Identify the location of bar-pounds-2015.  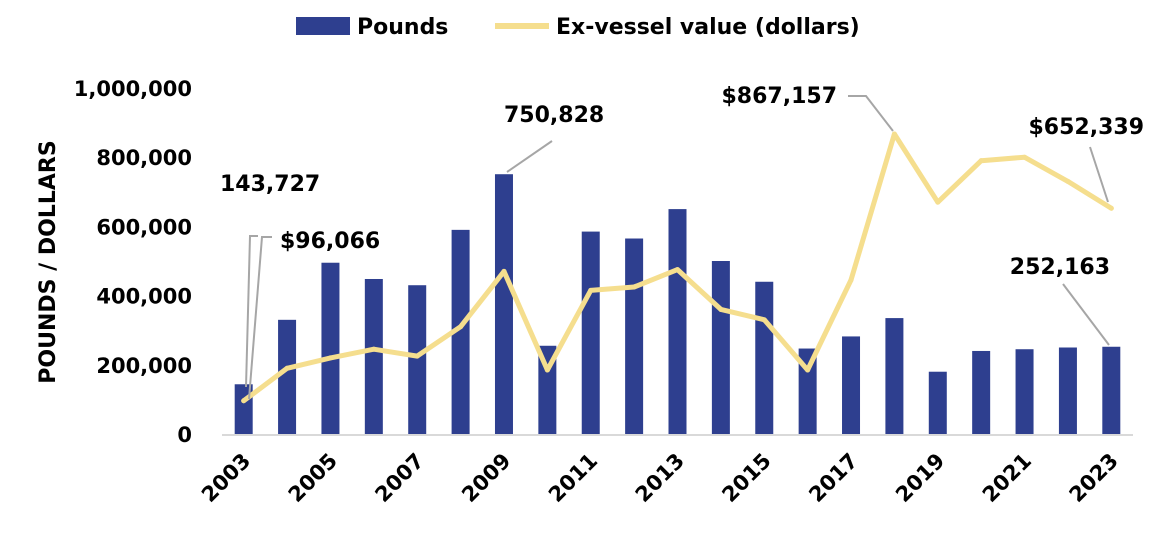
(764, 357).